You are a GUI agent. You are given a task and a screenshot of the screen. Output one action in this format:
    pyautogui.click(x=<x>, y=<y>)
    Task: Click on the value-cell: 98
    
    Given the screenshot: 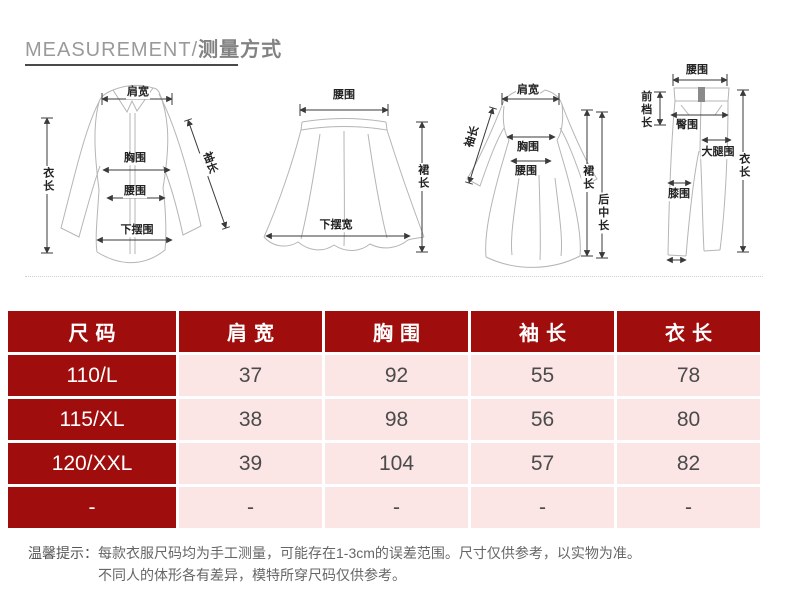 What is the action you would take?
    pyautogui.click(x=396, y=419)
    